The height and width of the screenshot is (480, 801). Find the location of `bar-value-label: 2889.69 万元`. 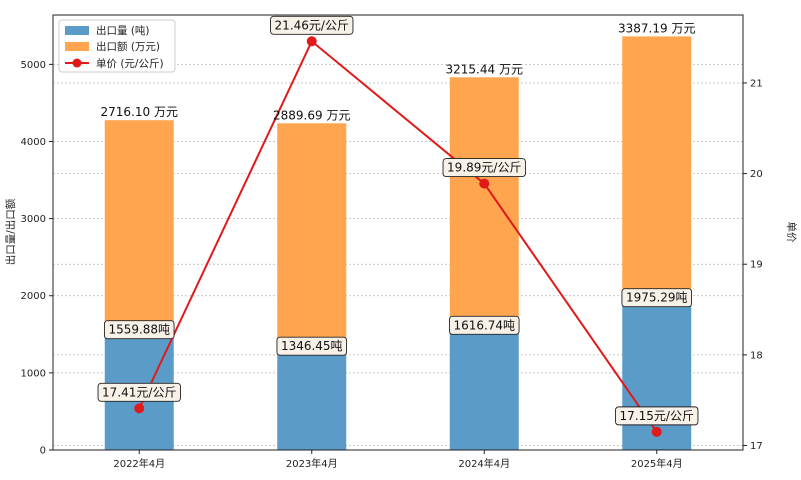

bar-value-label: 2889.69 万元 is located at coordinates (311, 115).